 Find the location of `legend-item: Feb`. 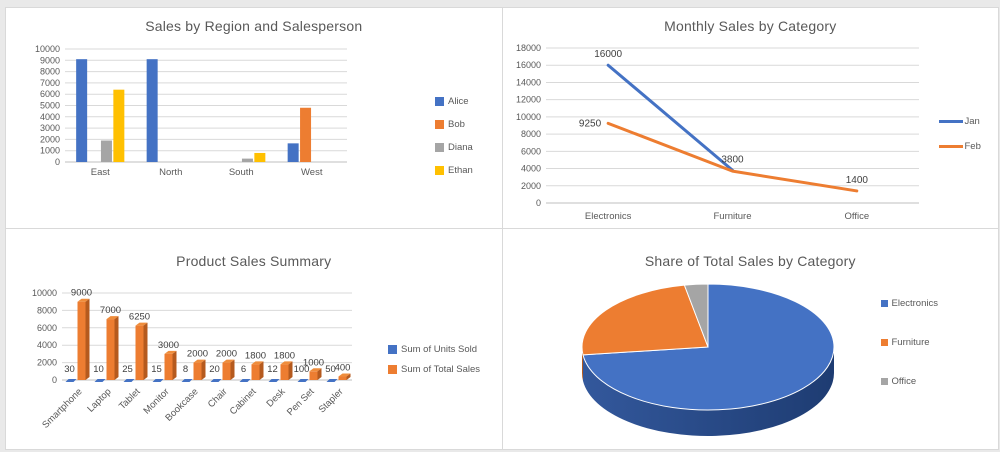

legend-item: Feb is located at coordinates (959, 146).